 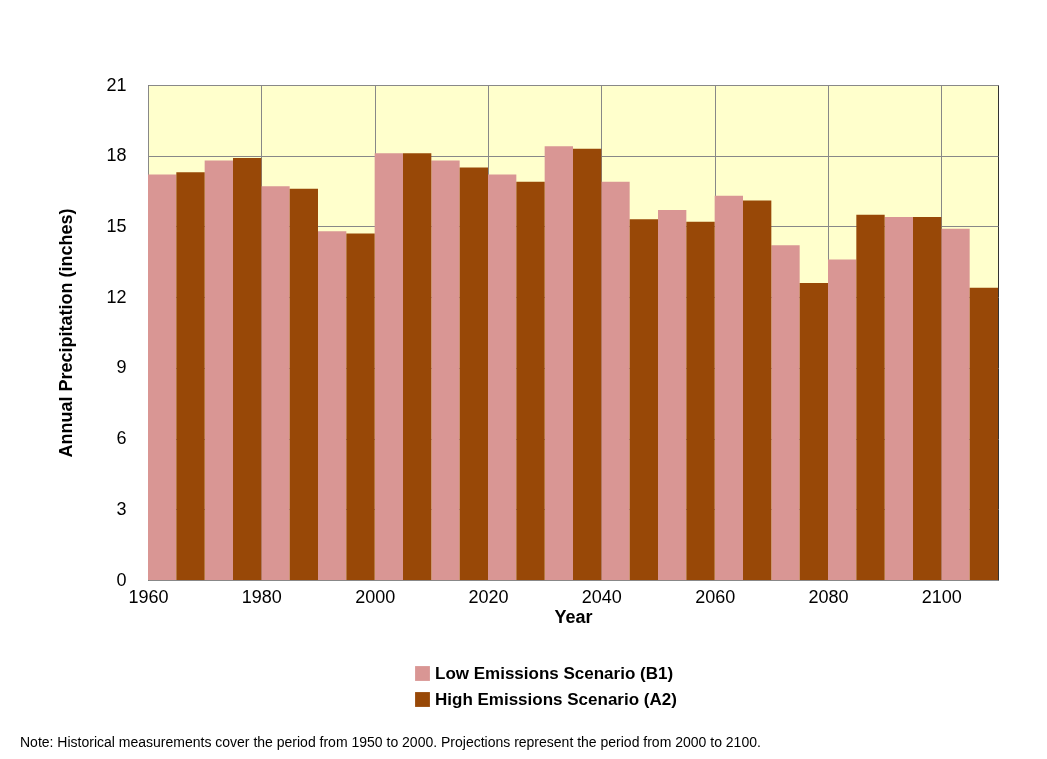 What do you see at coordinates (601, 596) in the screenshot?
I see `x-tick-label: 2040` at bounding box center [601, 596].